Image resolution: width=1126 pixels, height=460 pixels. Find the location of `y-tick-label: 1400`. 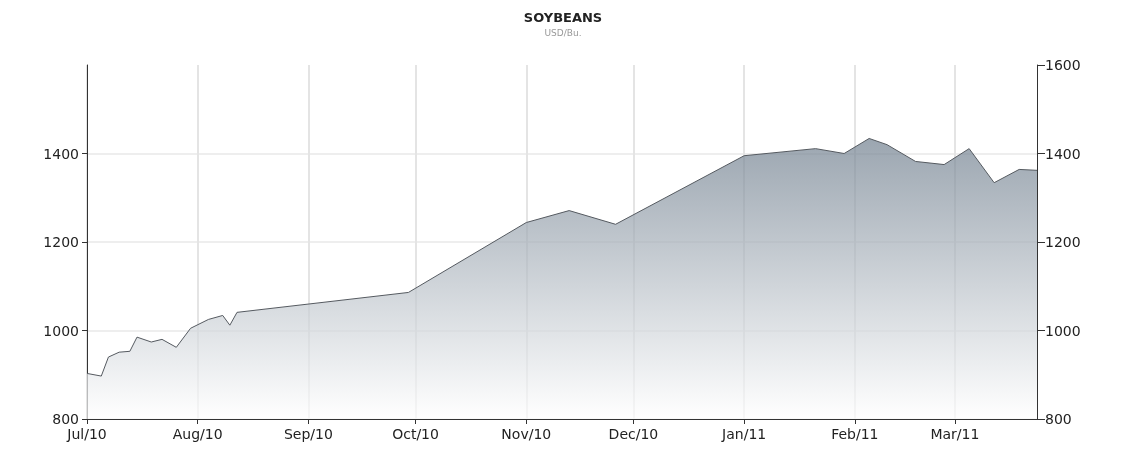

y-tick-label: 1400 is located at coordinates (61, 153).